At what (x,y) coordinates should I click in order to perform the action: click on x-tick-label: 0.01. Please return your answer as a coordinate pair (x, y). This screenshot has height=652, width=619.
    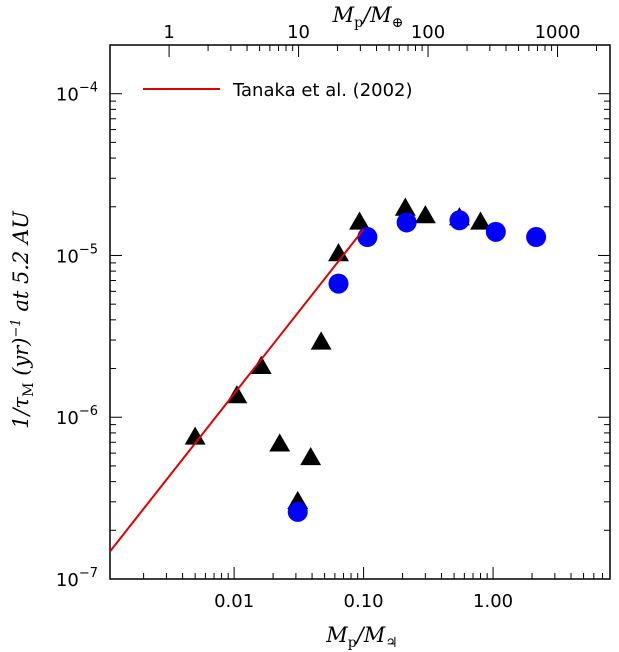
    Looking at the image, I should click on (234, 601).